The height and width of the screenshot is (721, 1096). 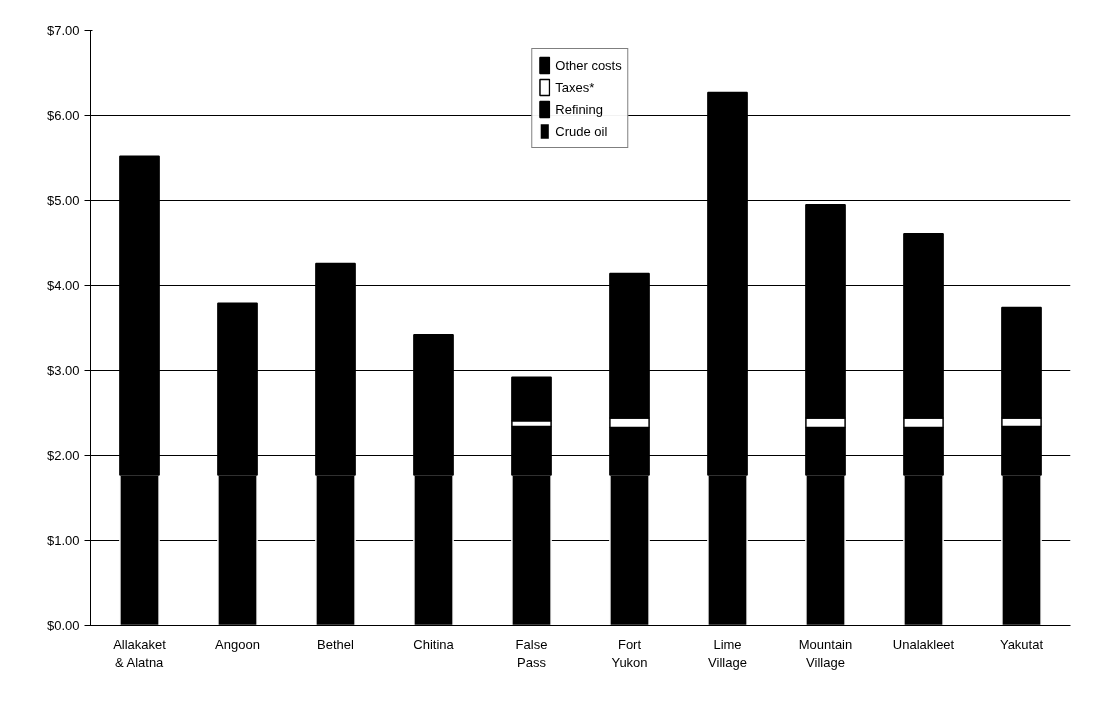 What do you see at coordinates (825, 653) in the screenshot?
I see `x-tick-label: Mountain Village` at bounding box center [825, 653].